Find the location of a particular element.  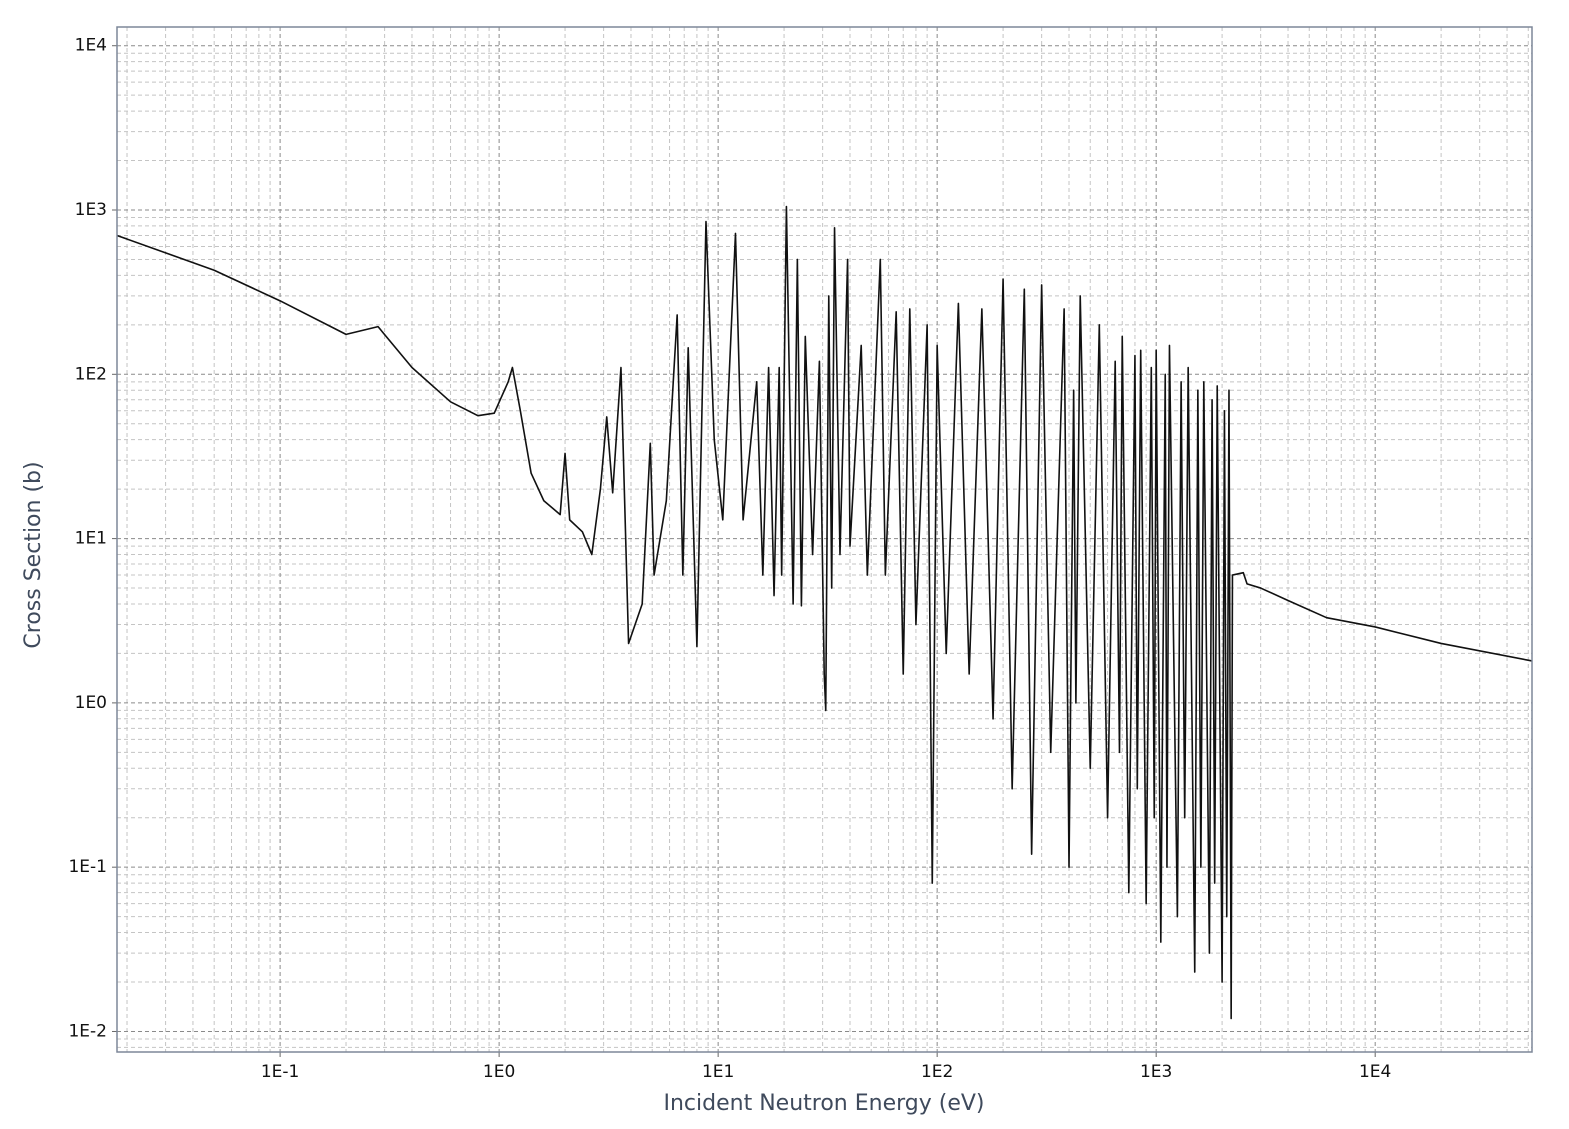

y-tick-label: 1E2 is located at coordinates (91, 374).